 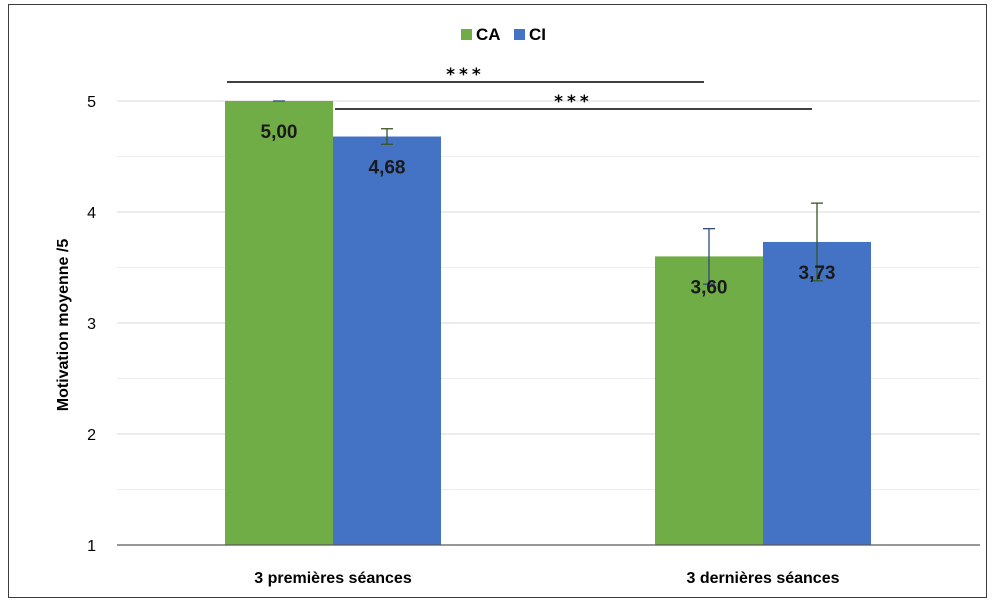 What do you see at coordinates (333, 578) in the screenshot?
I see `x-category-label: 3 premières séances` at bounding box center [333, 578].